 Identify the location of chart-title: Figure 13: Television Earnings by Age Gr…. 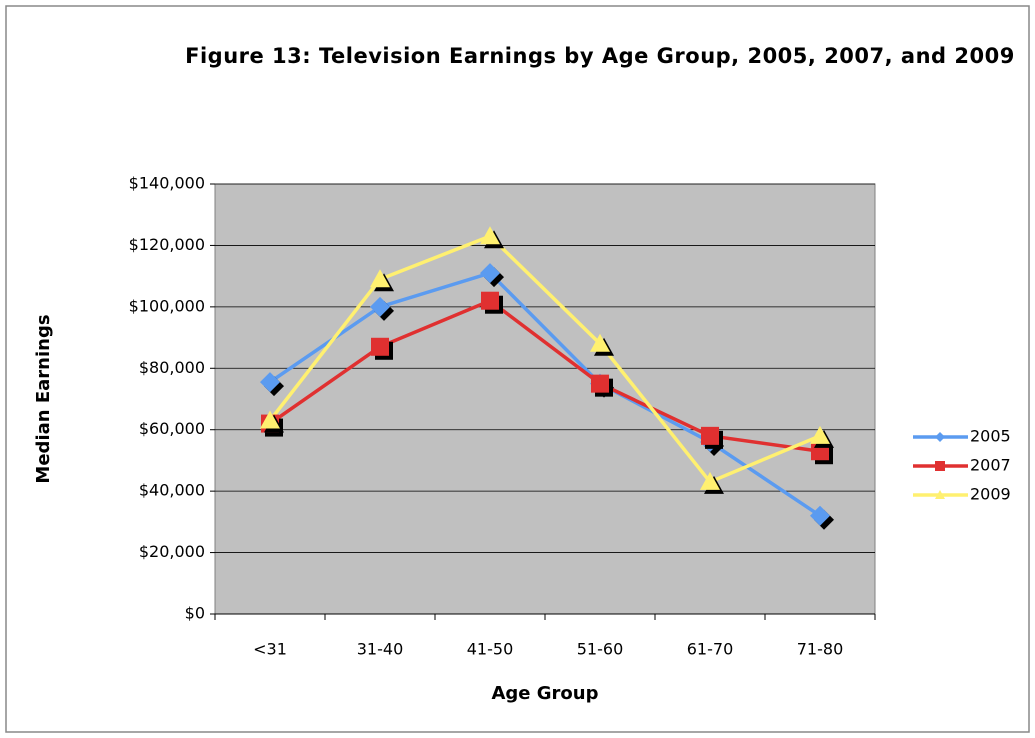
(600, 56).